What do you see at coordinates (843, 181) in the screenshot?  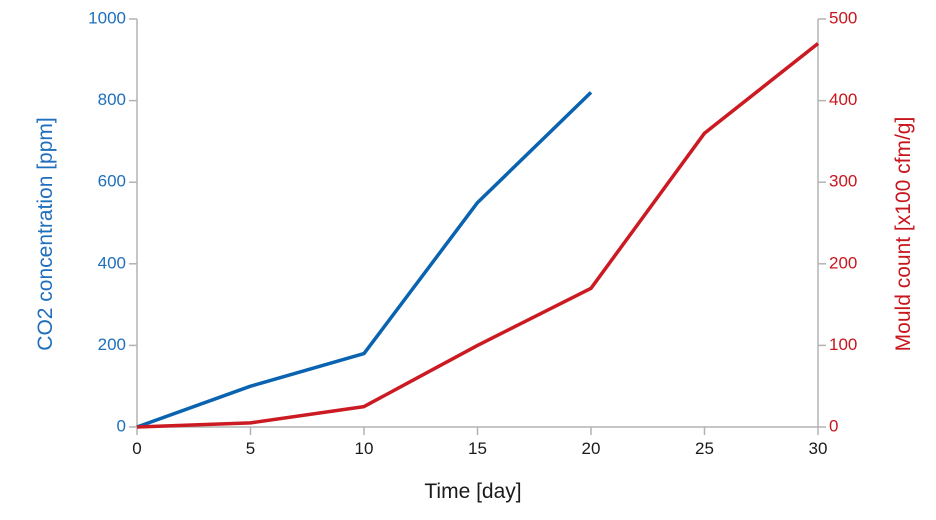 I see `y-right-tick-label: 300` at bounding box center [843, 181].